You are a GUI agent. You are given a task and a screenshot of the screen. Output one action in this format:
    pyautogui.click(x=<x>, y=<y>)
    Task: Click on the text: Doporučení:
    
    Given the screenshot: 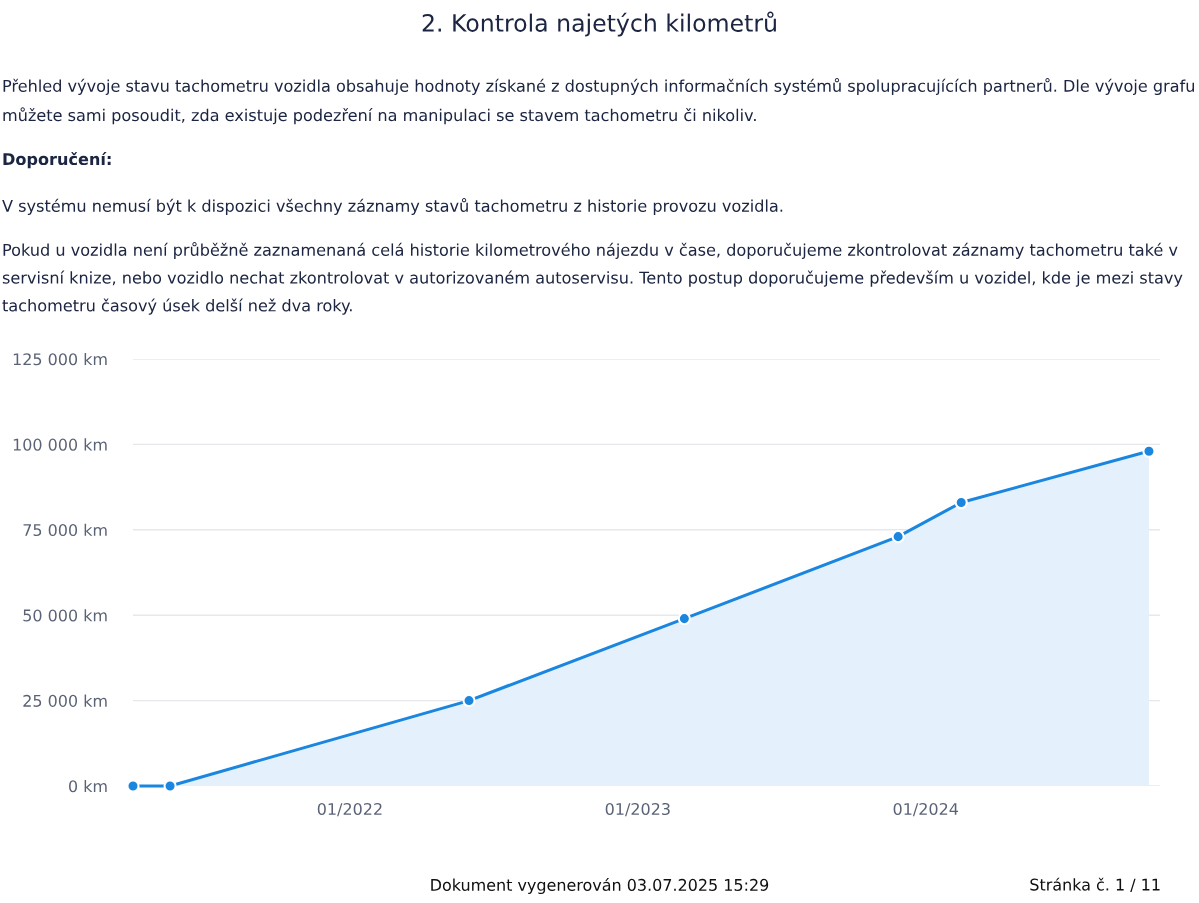 What is the action you would take?
    pyautogui.click(x=57, y=160)
    